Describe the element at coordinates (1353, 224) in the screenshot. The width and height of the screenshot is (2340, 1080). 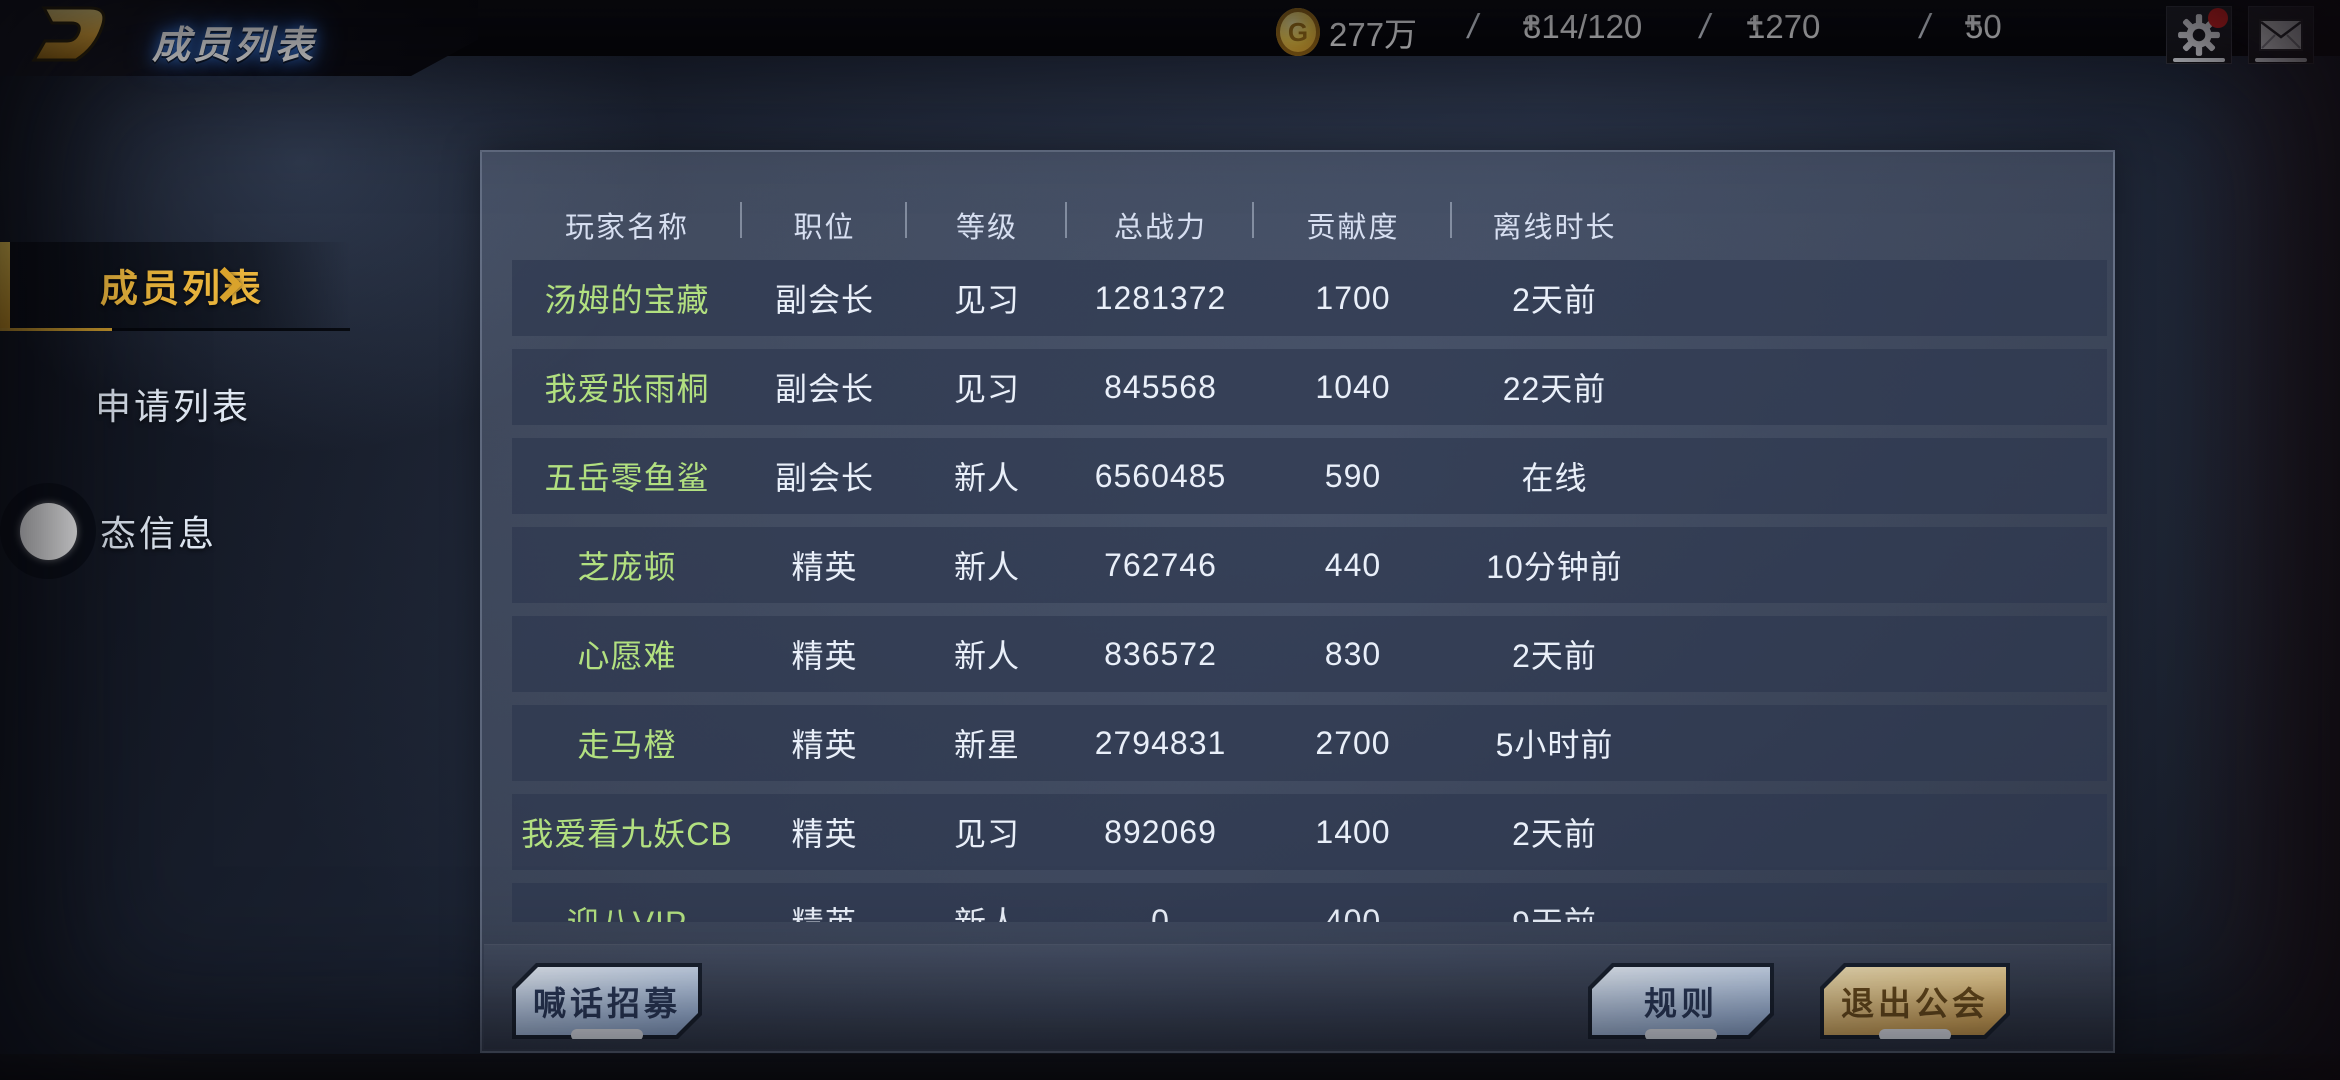
I see `header-contribution: 贡献度` at that location.